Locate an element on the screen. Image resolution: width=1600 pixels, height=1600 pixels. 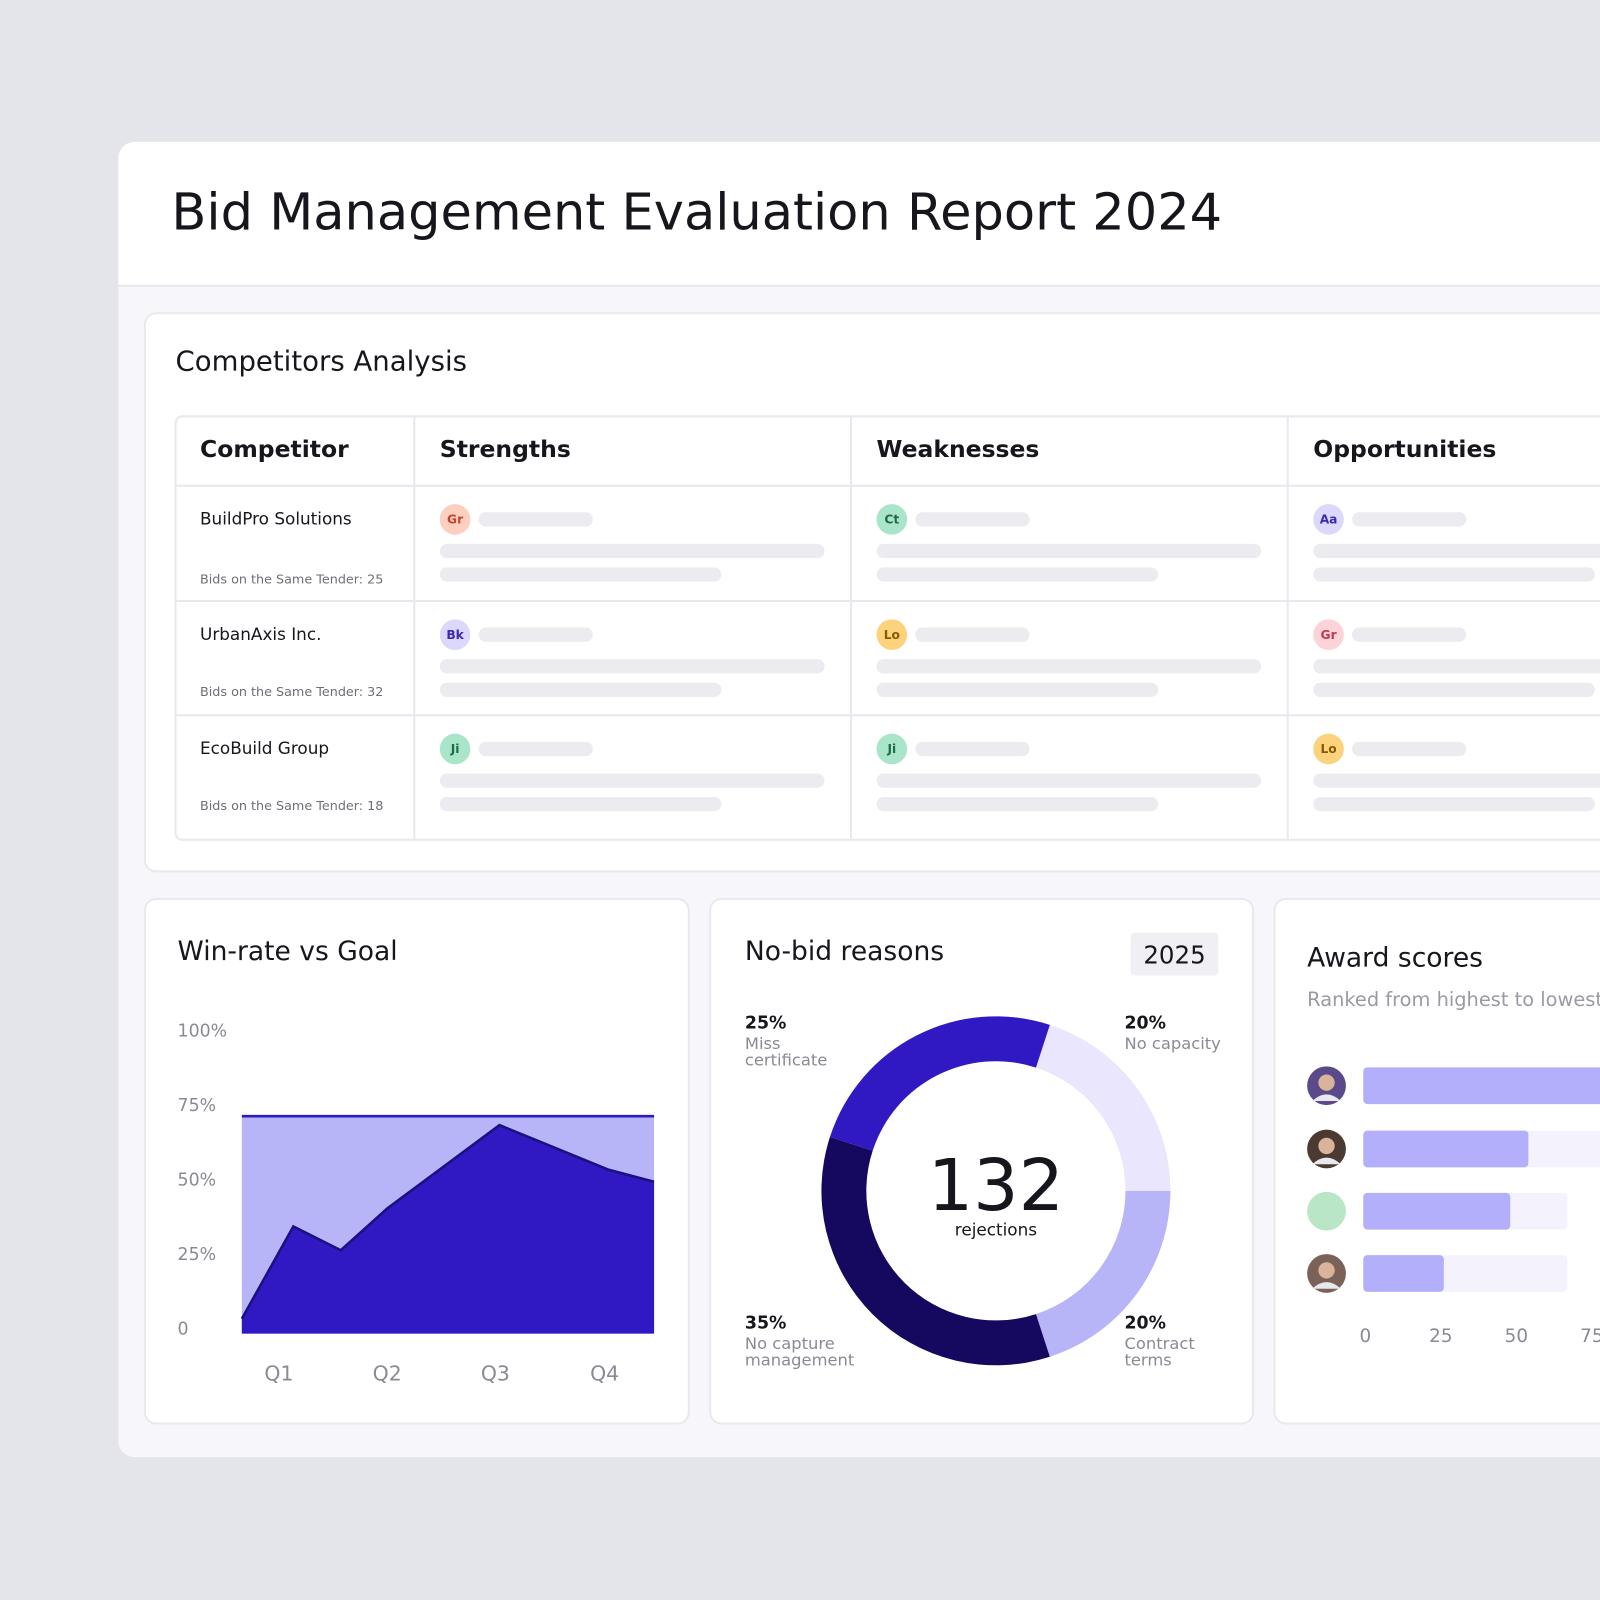
area-fill is located at coordinates (448, 1229).